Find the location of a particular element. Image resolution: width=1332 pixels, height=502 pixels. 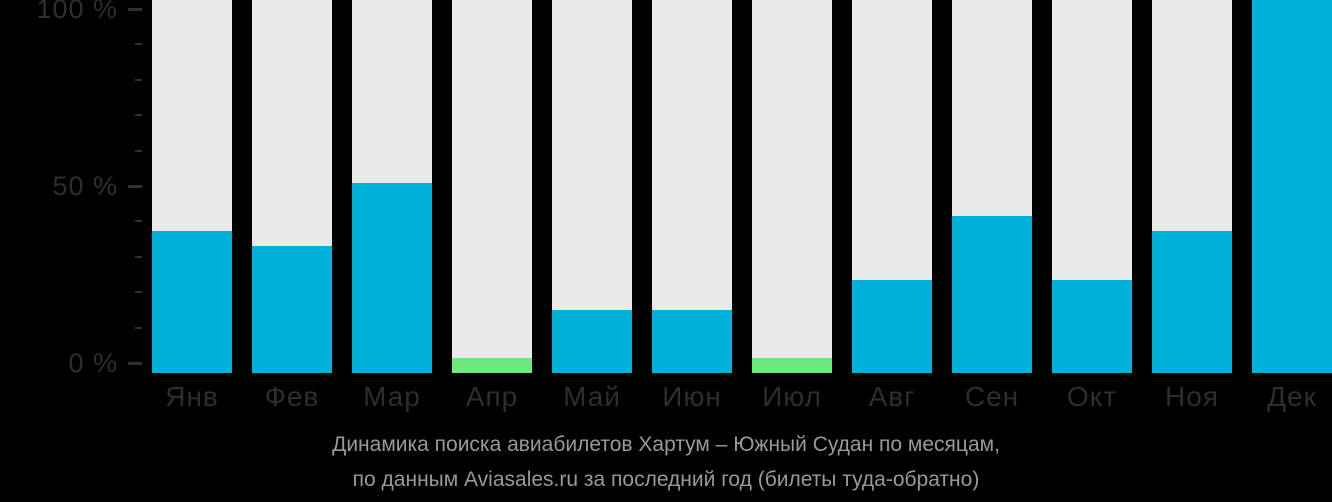

x-axis-label: Июл is located at coordinates (792, 396).